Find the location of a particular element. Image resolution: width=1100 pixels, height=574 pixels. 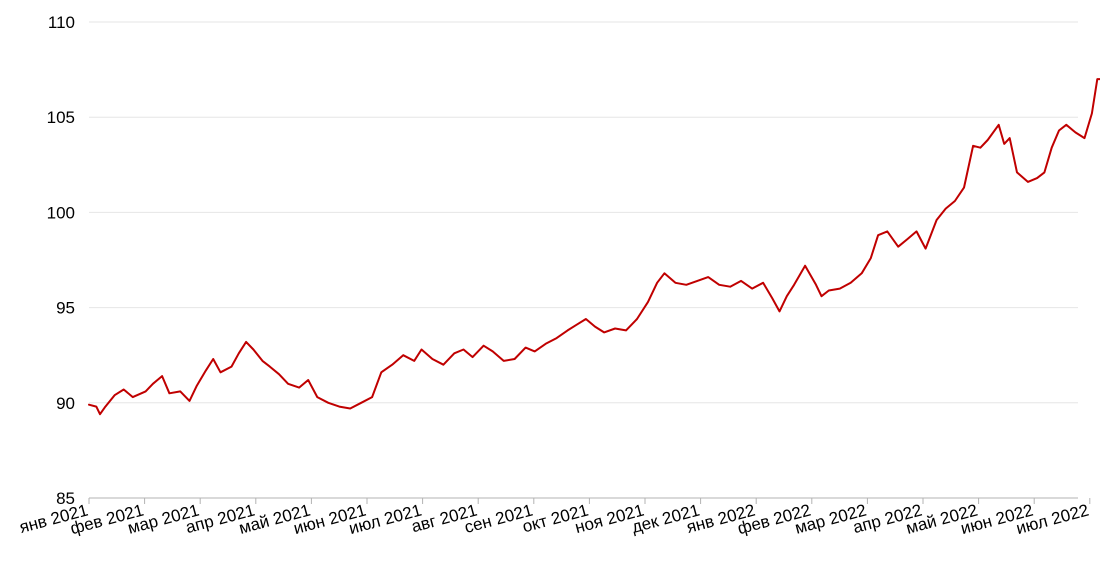

y-tick-label: 110 is located at coordinates (61, 22).